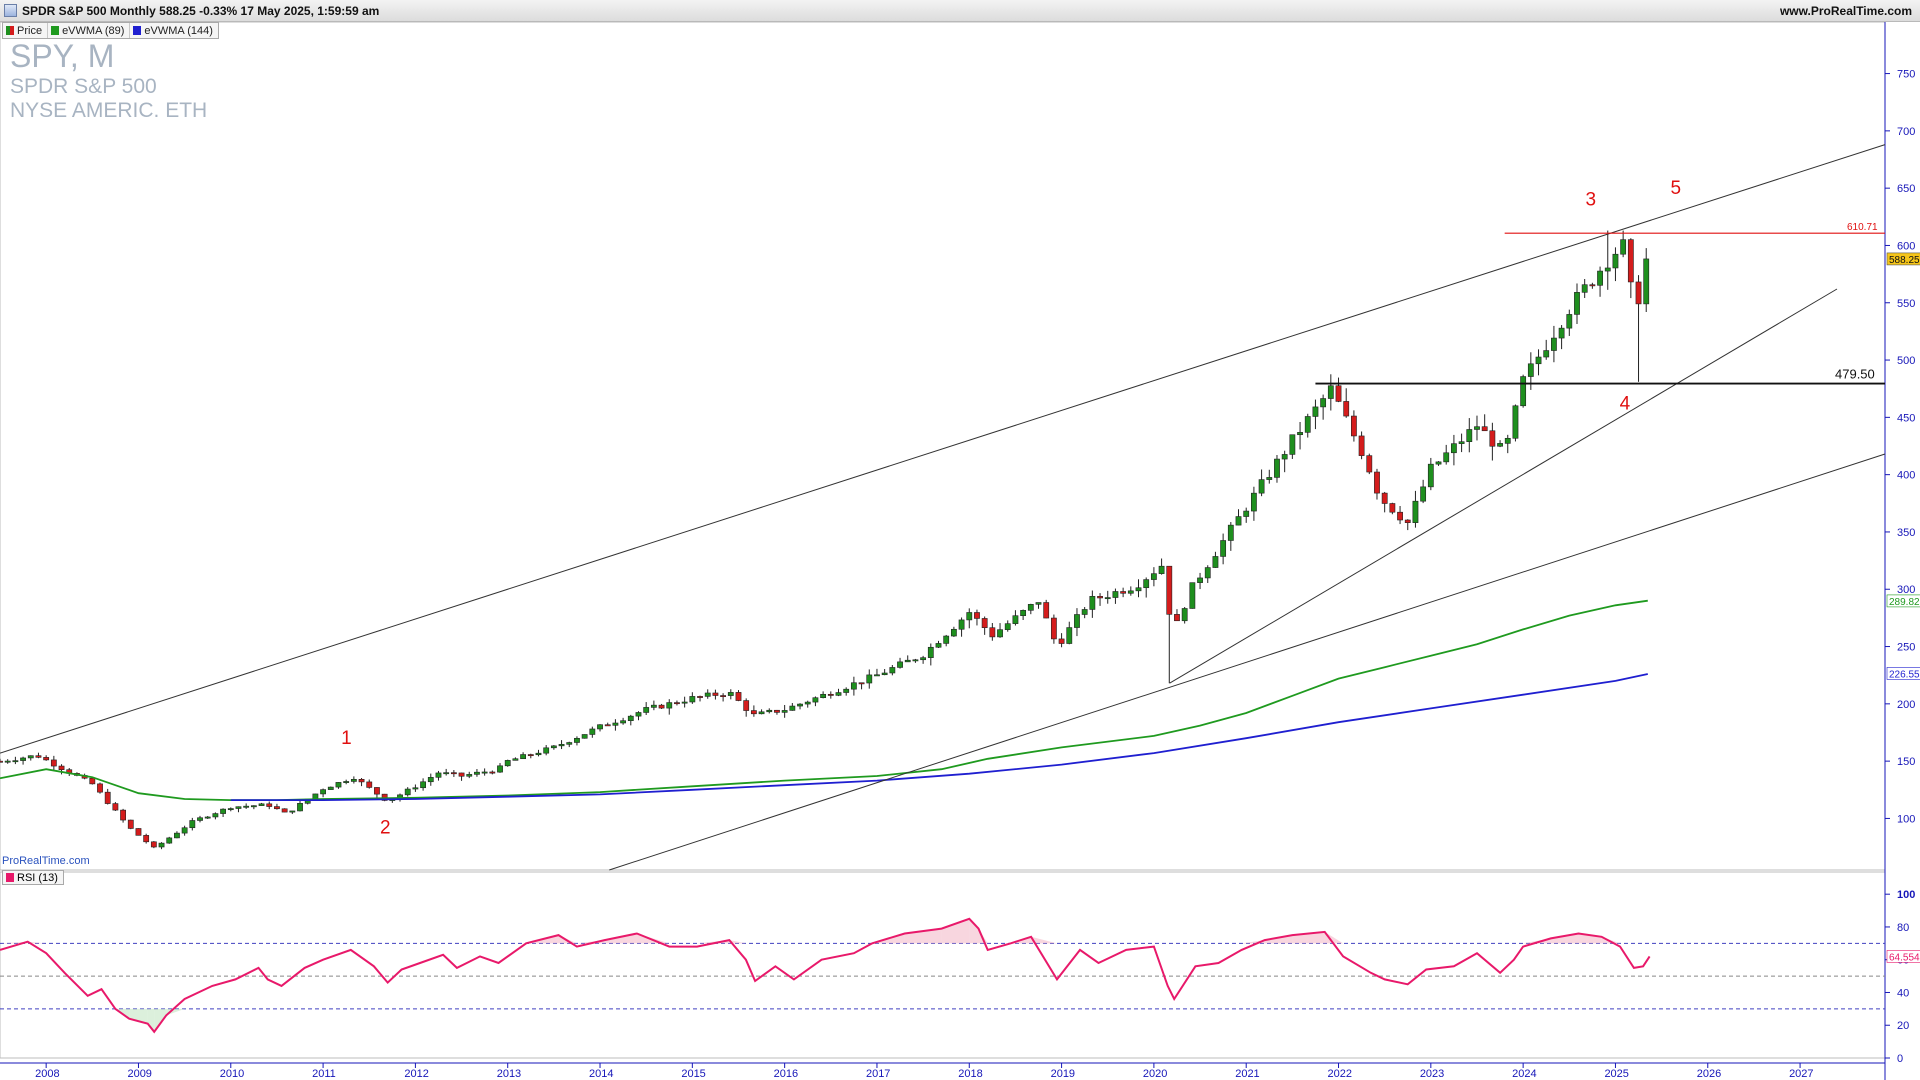  I want to click on rsi-last-tag: 64.554, so click(1904, 957).